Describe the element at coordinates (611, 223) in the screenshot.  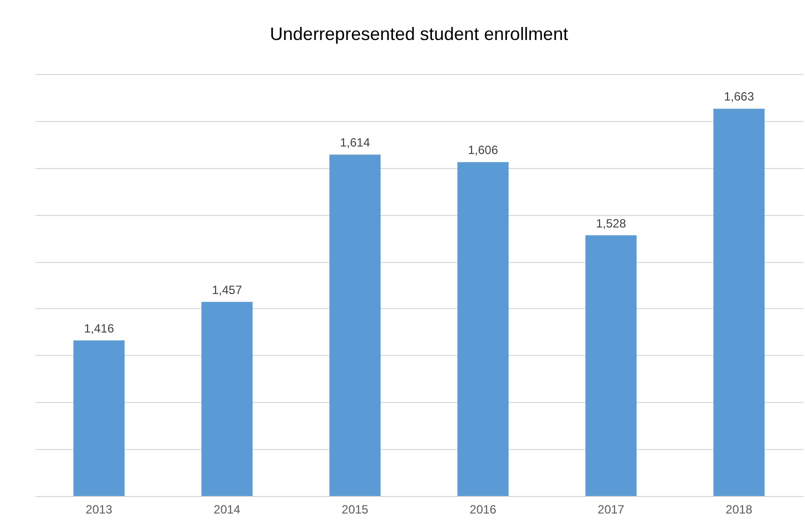
I see `data-label: 1,528` at that location.